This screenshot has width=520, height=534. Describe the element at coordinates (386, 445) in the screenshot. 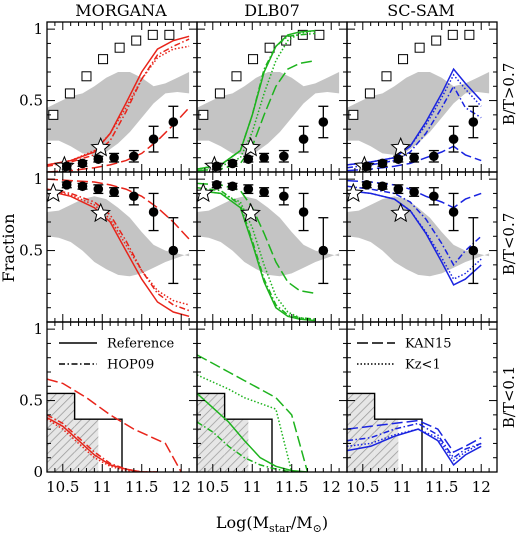

I see `histogram-bar` at that location.